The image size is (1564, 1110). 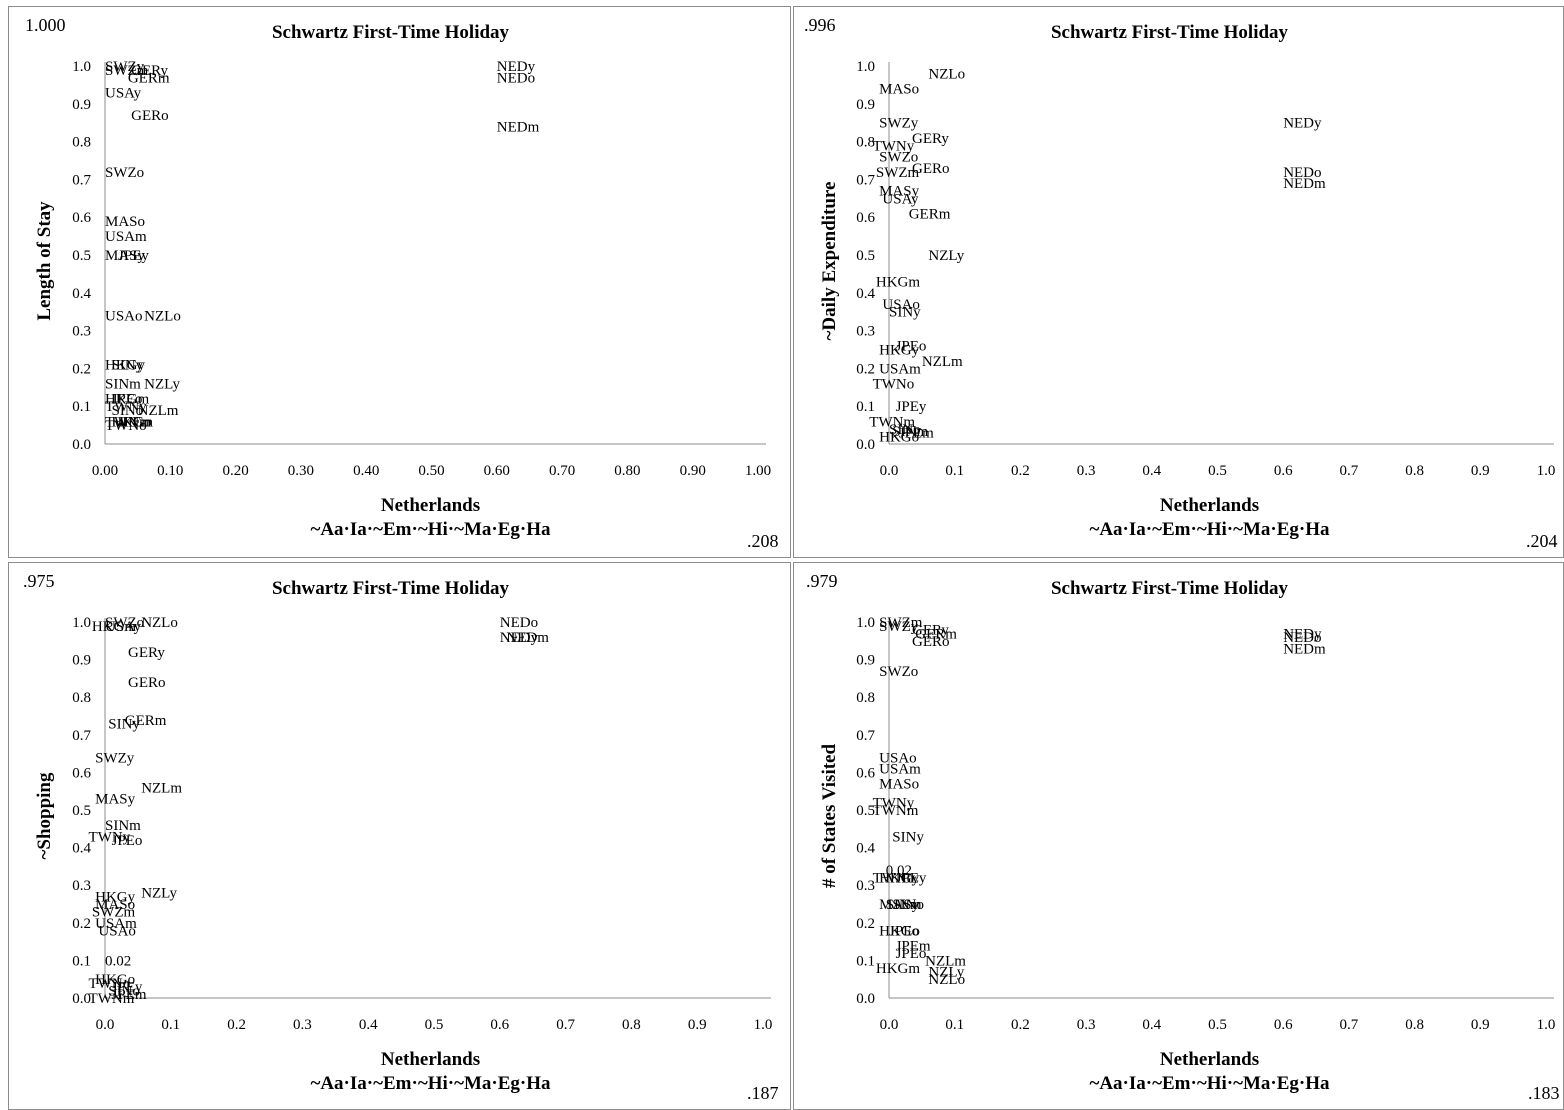 I want to click on y-axis-label: Length of Stay, so click(x=44, y=261).